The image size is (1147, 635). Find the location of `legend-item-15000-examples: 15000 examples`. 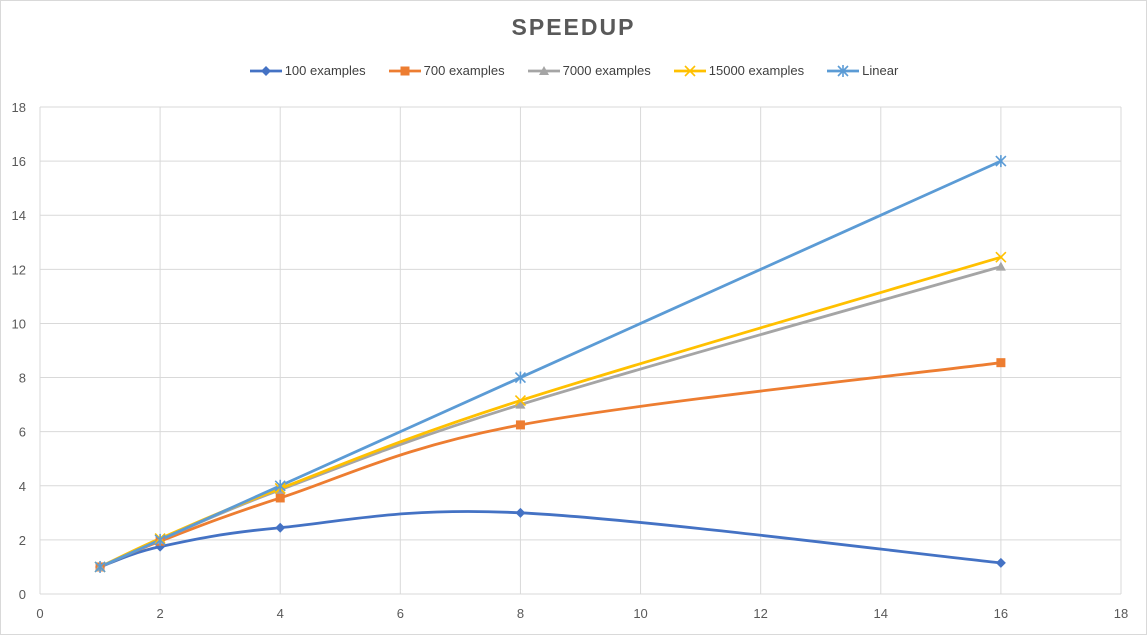

legend-item-15000-examples: 15000 examples is located at coordinates (738, 70).